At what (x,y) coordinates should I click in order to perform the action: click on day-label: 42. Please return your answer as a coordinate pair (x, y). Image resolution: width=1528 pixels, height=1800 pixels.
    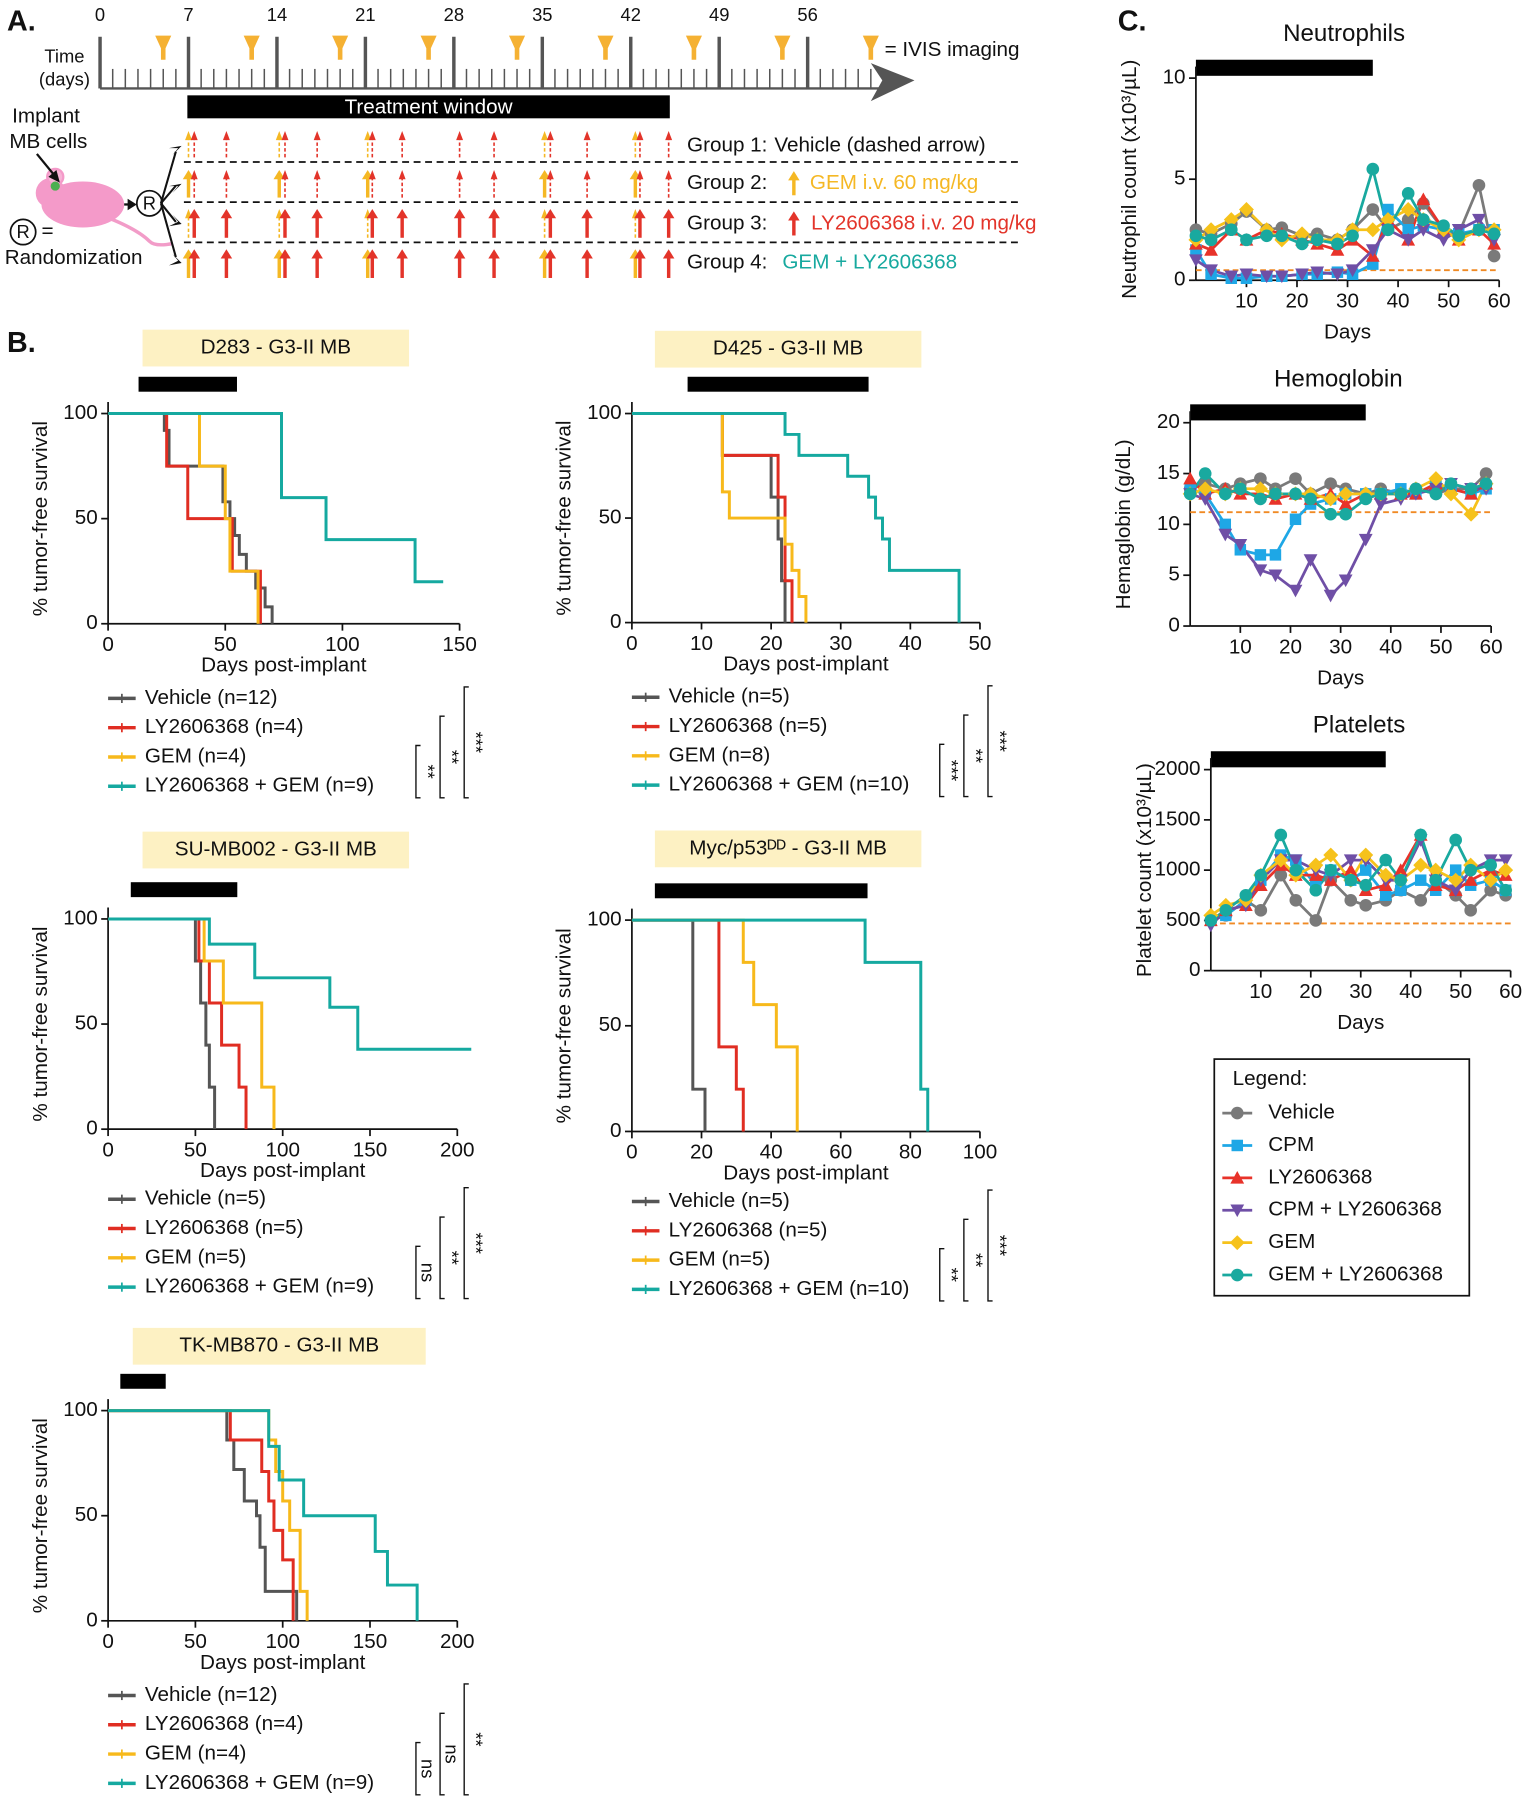
    Looking at the image, I should click on (631, 14).